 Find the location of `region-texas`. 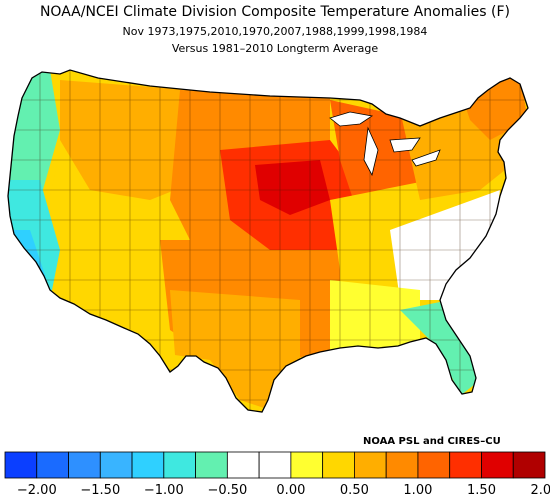

region-texas is located at coordinates (235, 350).